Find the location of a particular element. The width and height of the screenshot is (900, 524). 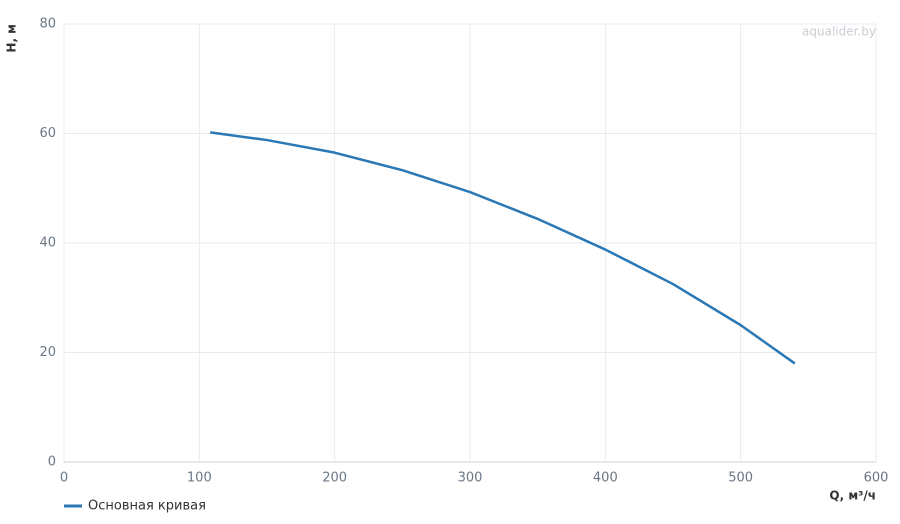

x-tick-label: 200 is located at coordinates (334, 478).